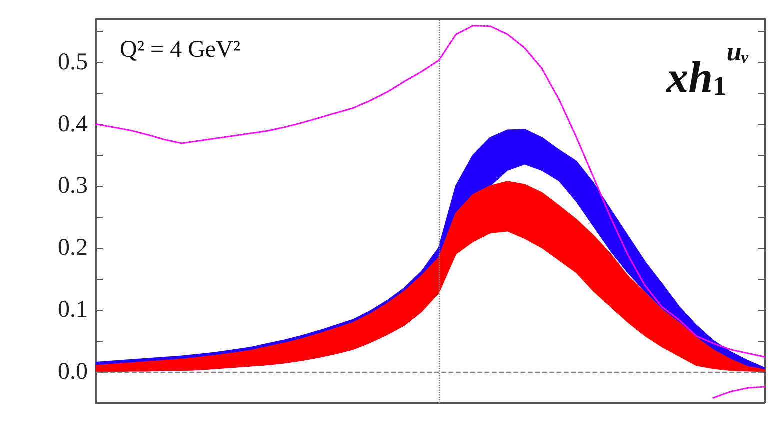 Image resolution: width=769 pixels, height=425 pixels. I want to click on y-tick-label: 0.2, so click(73, 248).